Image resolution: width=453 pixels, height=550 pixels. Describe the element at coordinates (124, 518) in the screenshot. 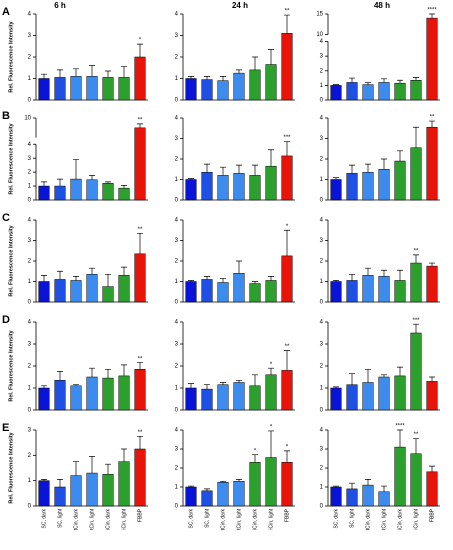

I see `x-tick-label: iCin, light` at that location.